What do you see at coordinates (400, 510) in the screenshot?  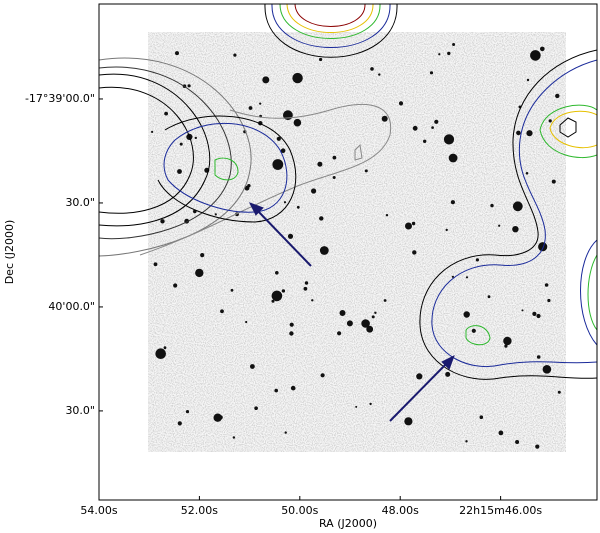 I see `x-tick-label: 48.00s` at bounding box center [400, 510].